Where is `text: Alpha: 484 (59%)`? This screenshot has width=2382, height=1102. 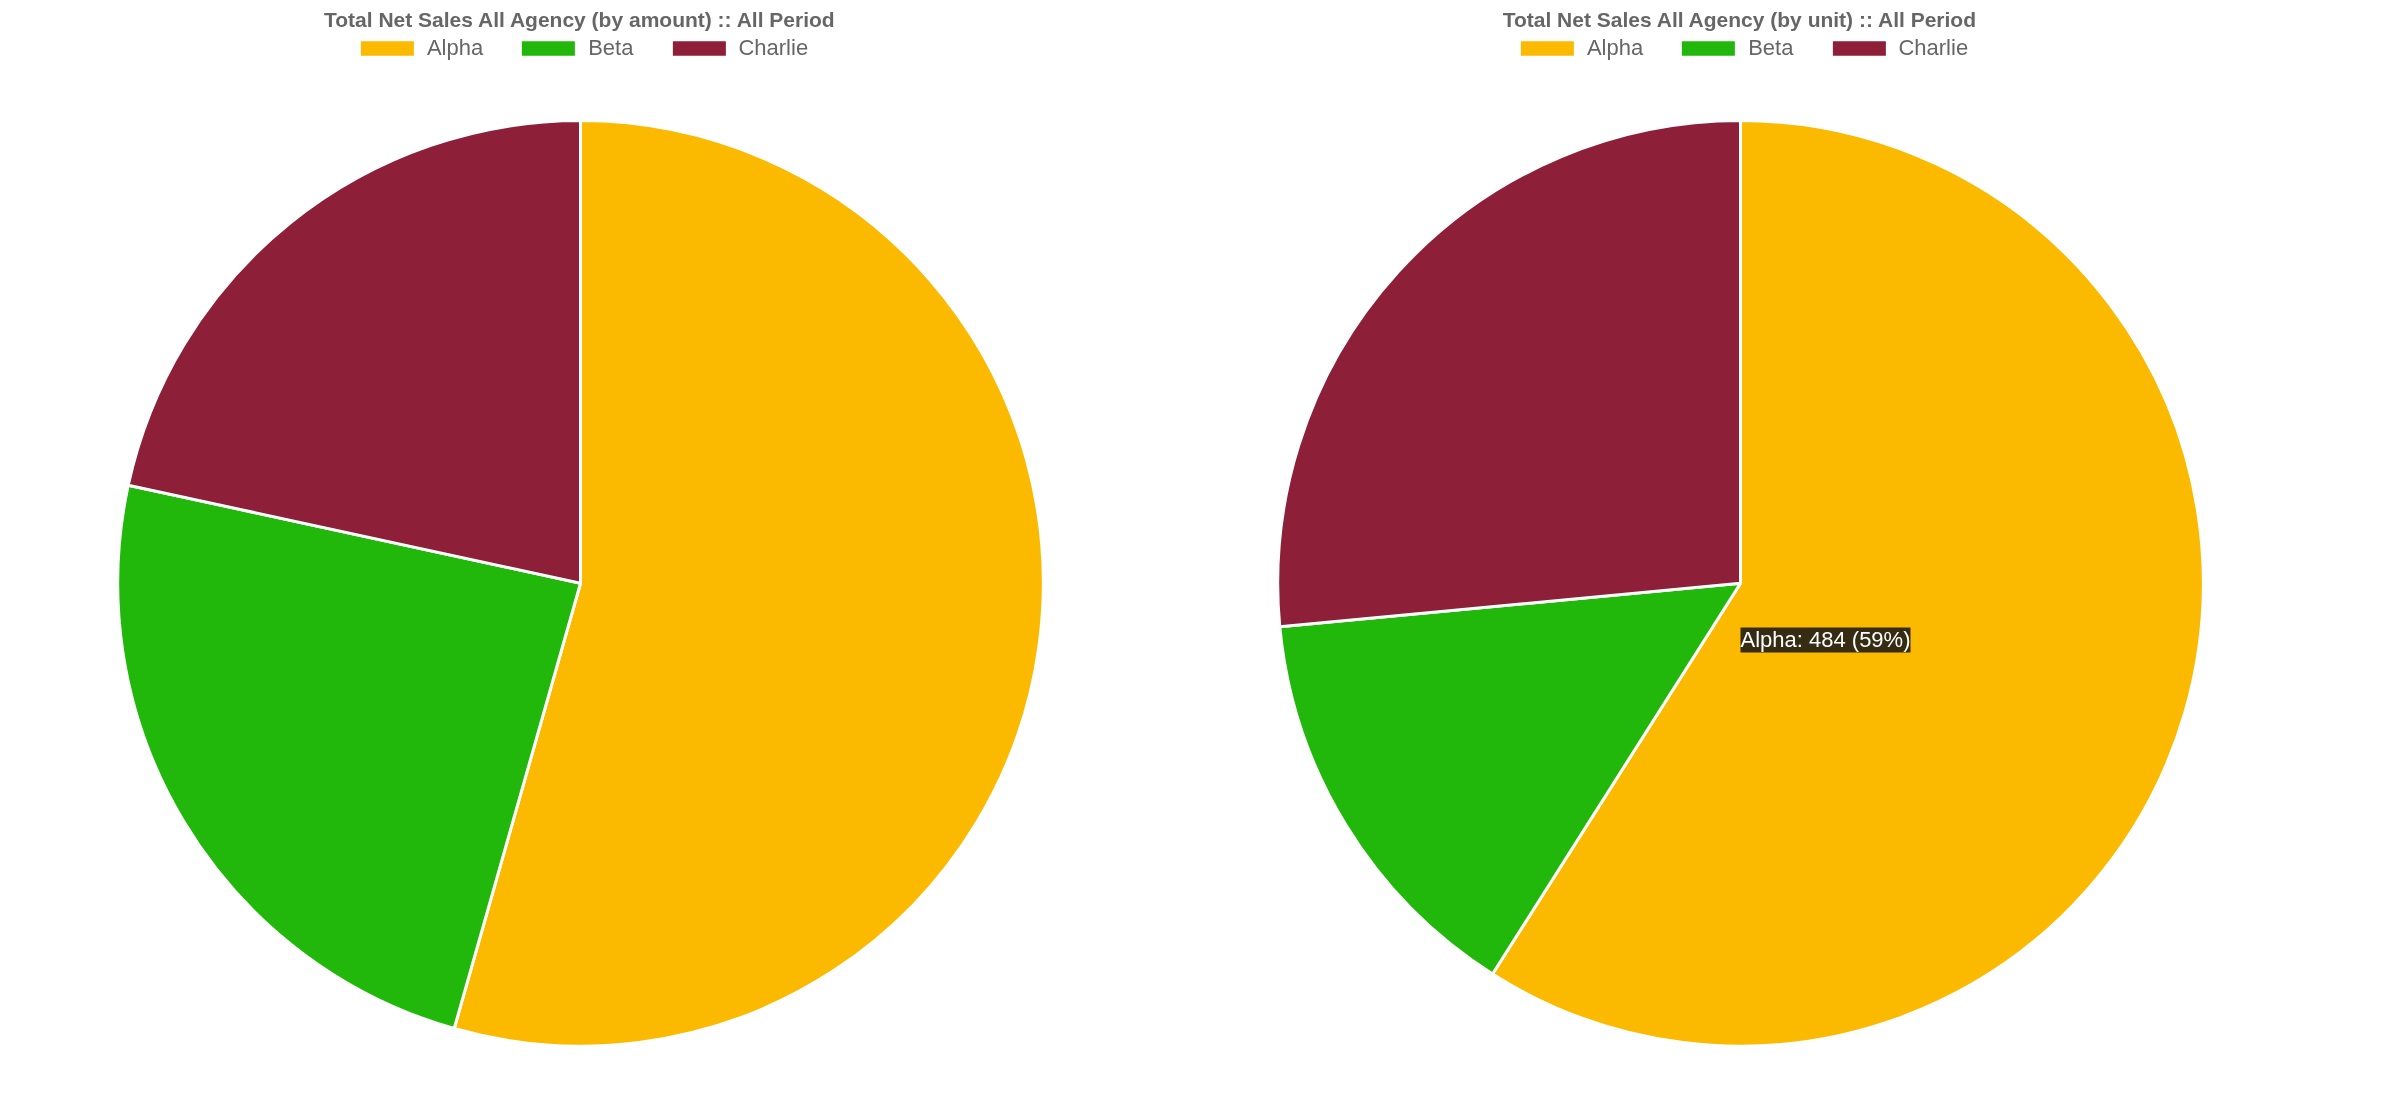 text: Alpha: 484 (59%) is located at coordinates (1825, 640).